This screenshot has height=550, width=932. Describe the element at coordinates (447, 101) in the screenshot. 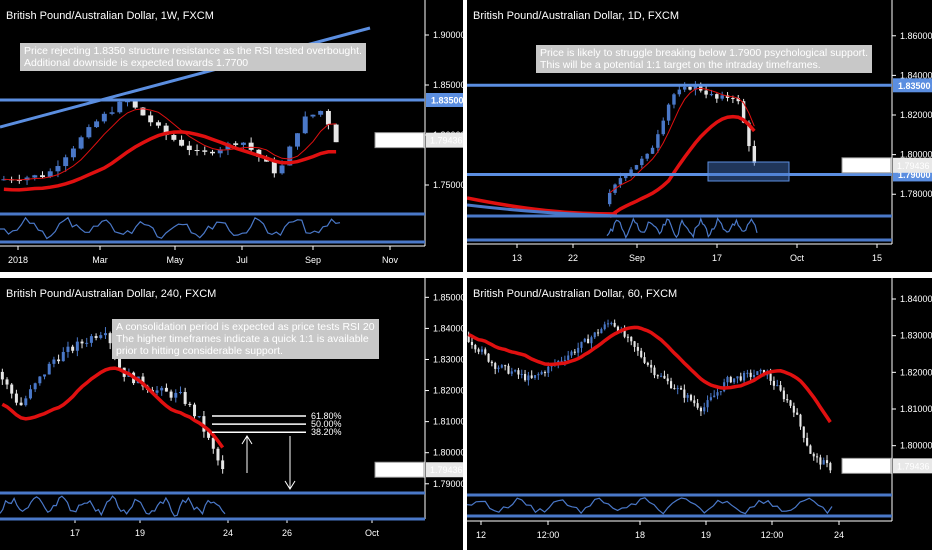

I see `level-tag-label: 1.83500` at that location.